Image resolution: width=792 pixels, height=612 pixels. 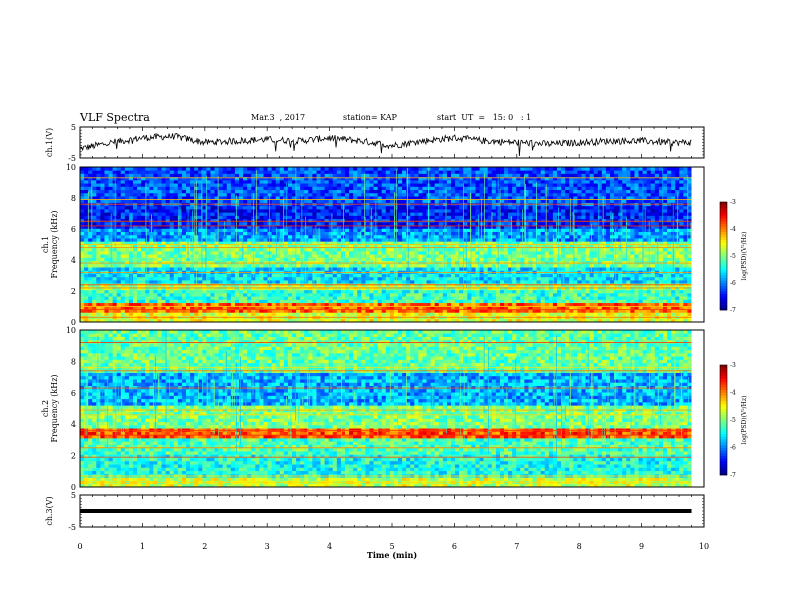 What do you see at coordinates (386, 144) in the screenshot?
I see `ch1-waveform-line` at bounding box center [386, 144].